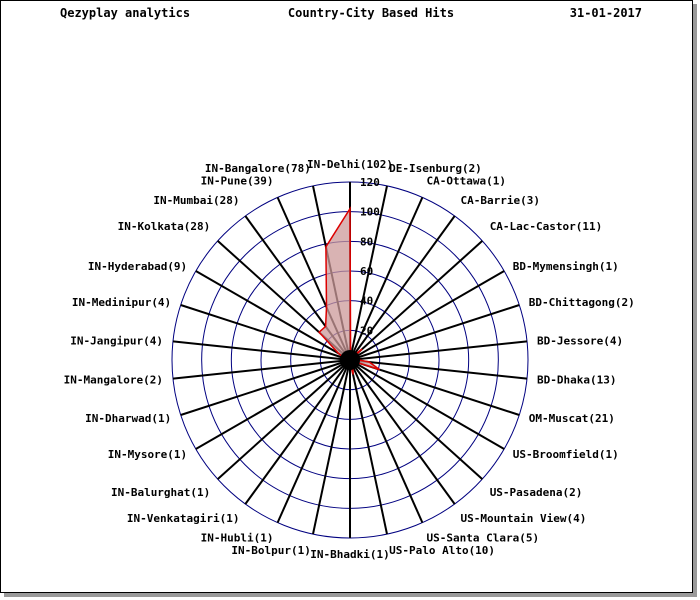  Describe the element at coordinates (137, 266) in the screenshot. I see `category-label: IN-Hyderabad(9)` at that location.